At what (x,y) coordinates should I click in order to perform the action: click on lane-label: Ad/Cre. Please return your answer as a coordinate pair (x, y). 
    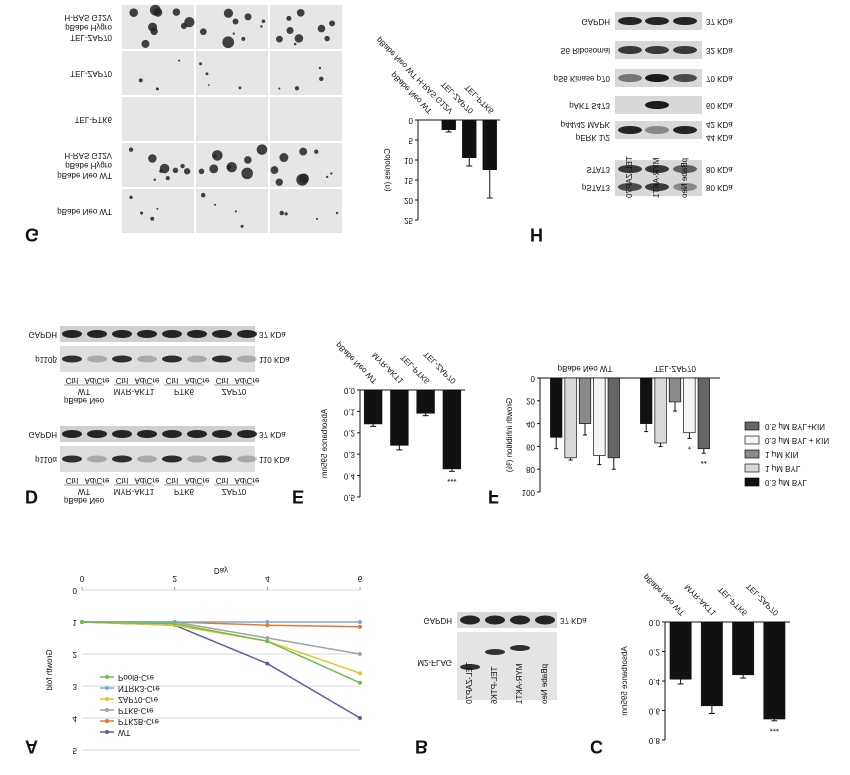
    Looking at the image, I should click on (147, 480).